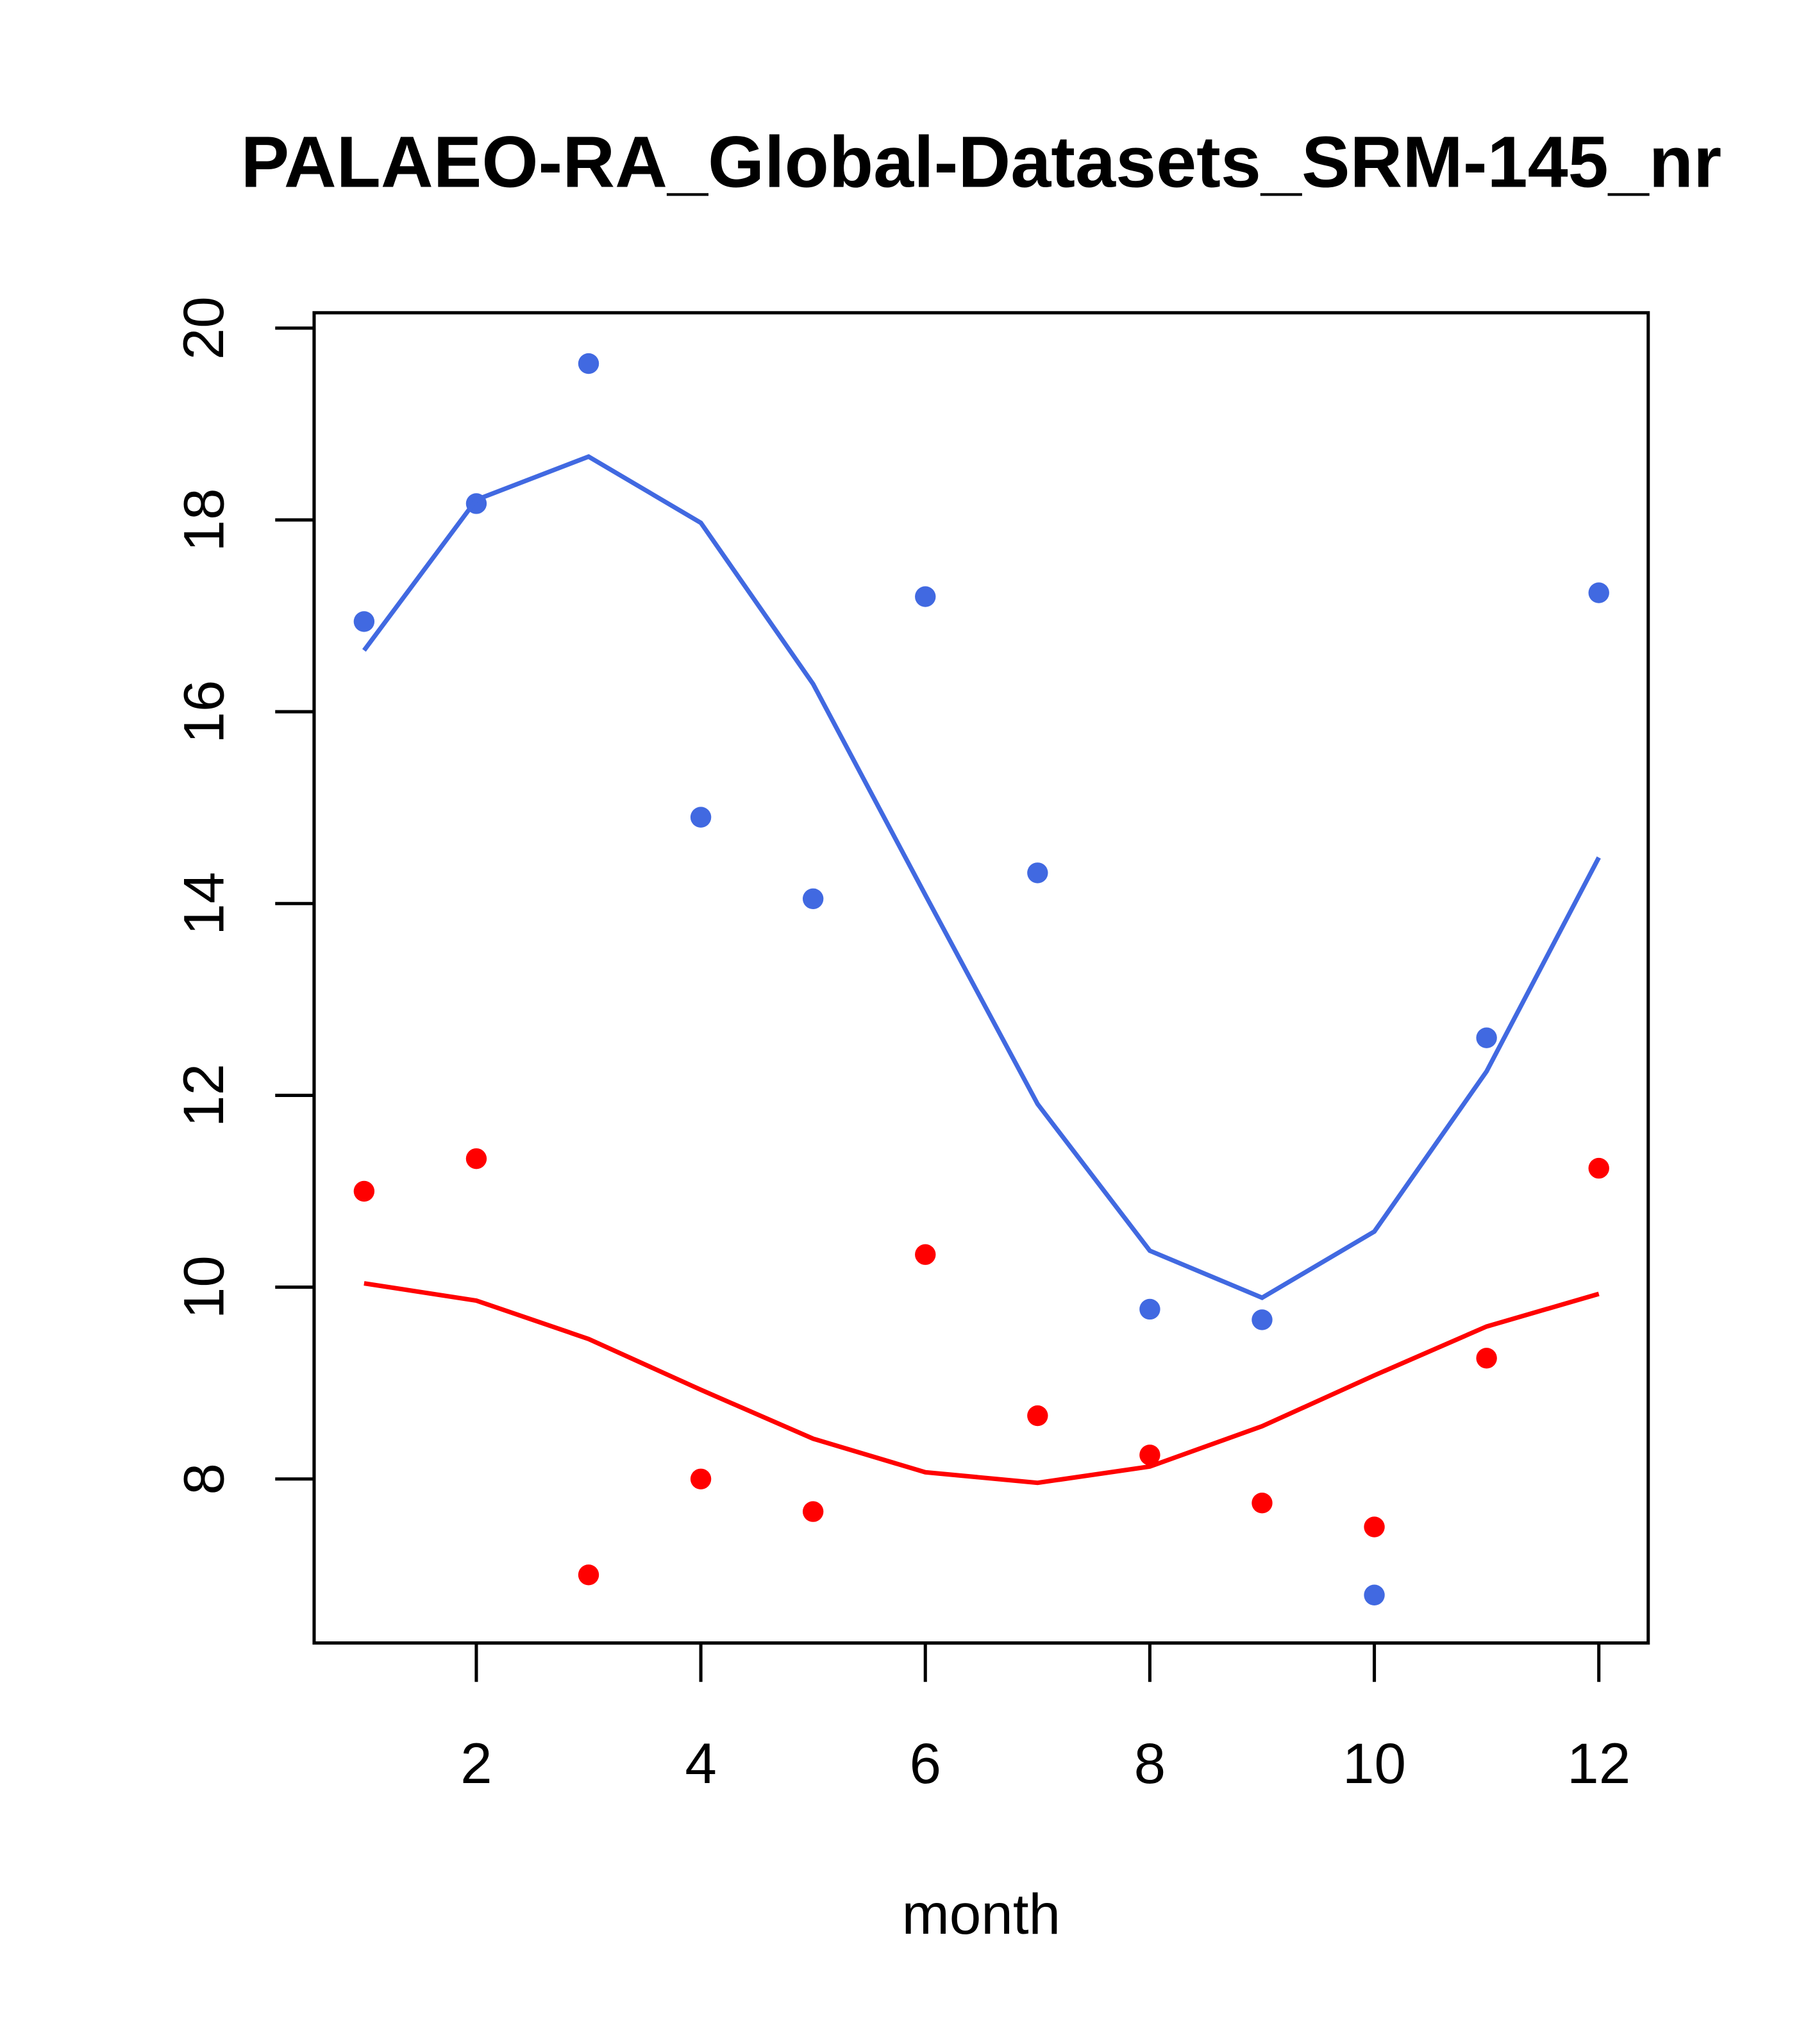 This screenshot has width=1817, height=2044. I want to click on x-axis: 2 4 6 8 10 12, so click(1045, 1718).